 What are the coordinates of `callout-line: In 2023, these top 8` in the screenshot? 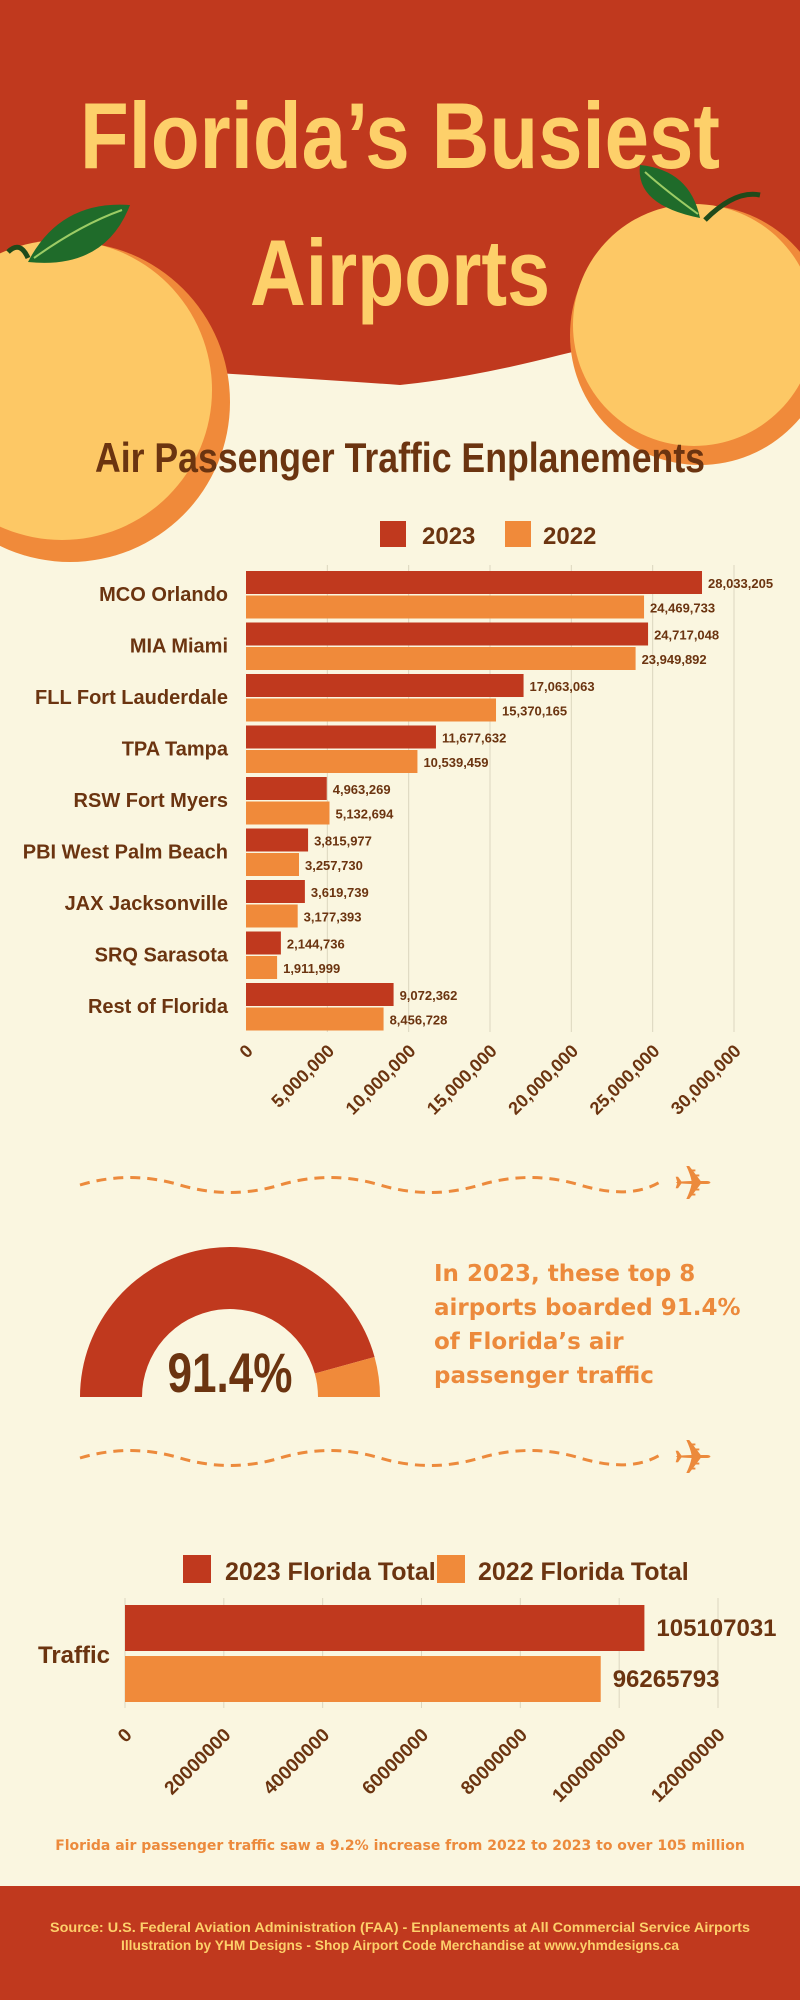 It's located at (564, 1274).